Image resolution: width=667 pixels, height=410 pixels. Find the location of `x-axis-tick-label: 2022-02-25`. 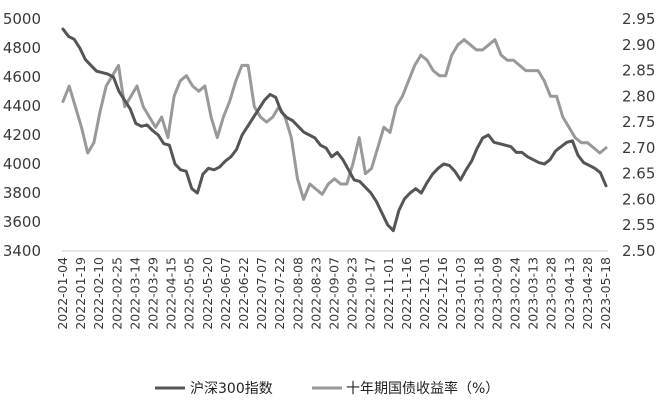

x-axis-tick-label: 2022-02-25 is located at coordinates (116, 293).